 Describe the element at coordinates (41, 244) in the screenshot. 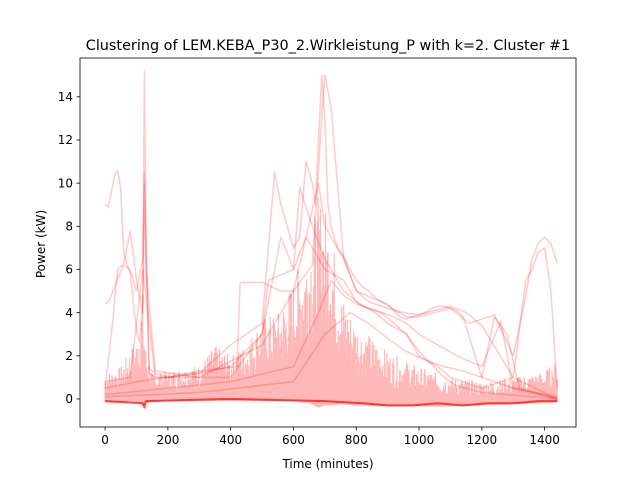

I see `y-axis-label: Power (kW)` at that location.